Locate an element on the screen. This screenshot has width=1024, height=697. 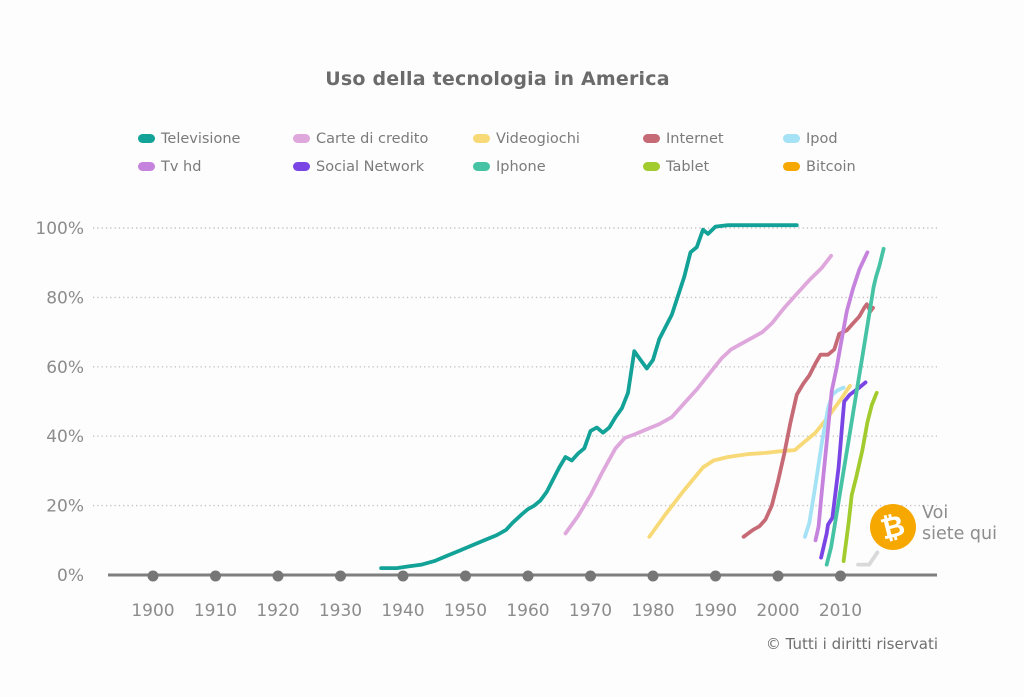
legend-swatch-carte-di-credito is located at coordinates (301, 138).